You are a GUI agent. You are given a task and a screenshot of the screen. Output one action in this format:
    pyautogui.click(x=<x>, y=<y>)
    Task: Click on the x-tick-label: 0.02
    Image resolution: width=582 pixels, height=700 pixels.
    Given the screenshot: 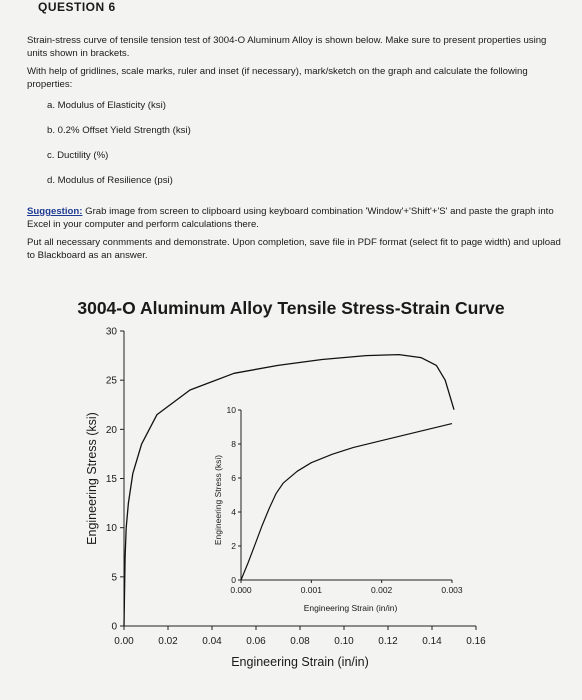 What is the action you would take?
    pyautogui.click(x=168, y=641)
    